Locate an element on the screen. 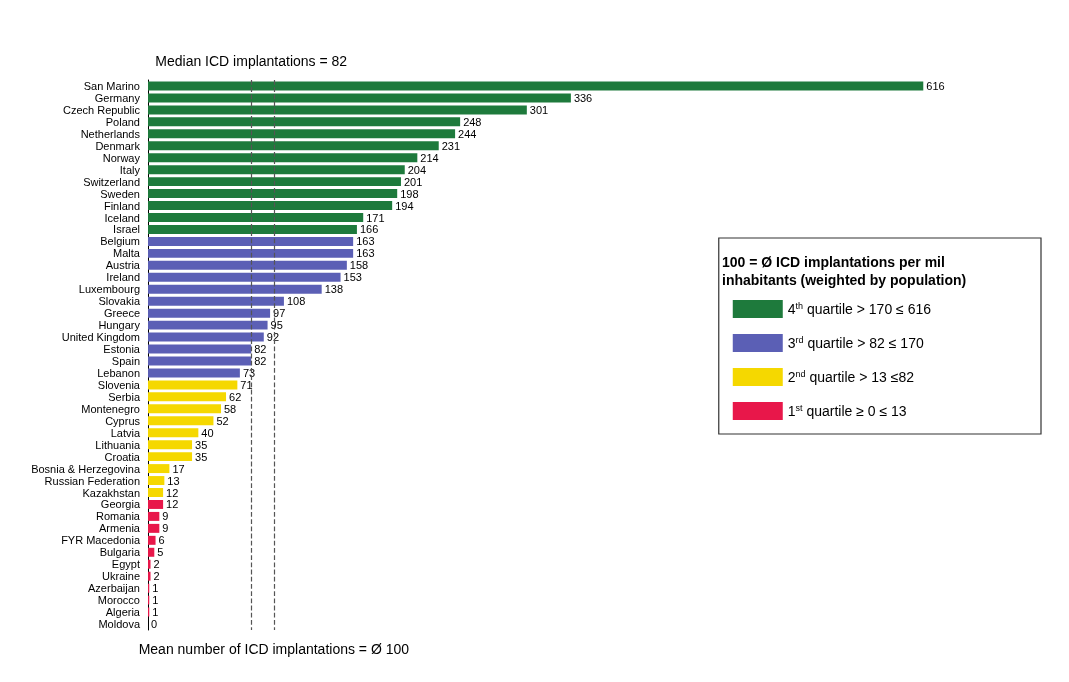 This screenshot has width=1069, height=682. data-label: 194 is located at coordinates (404, 205).